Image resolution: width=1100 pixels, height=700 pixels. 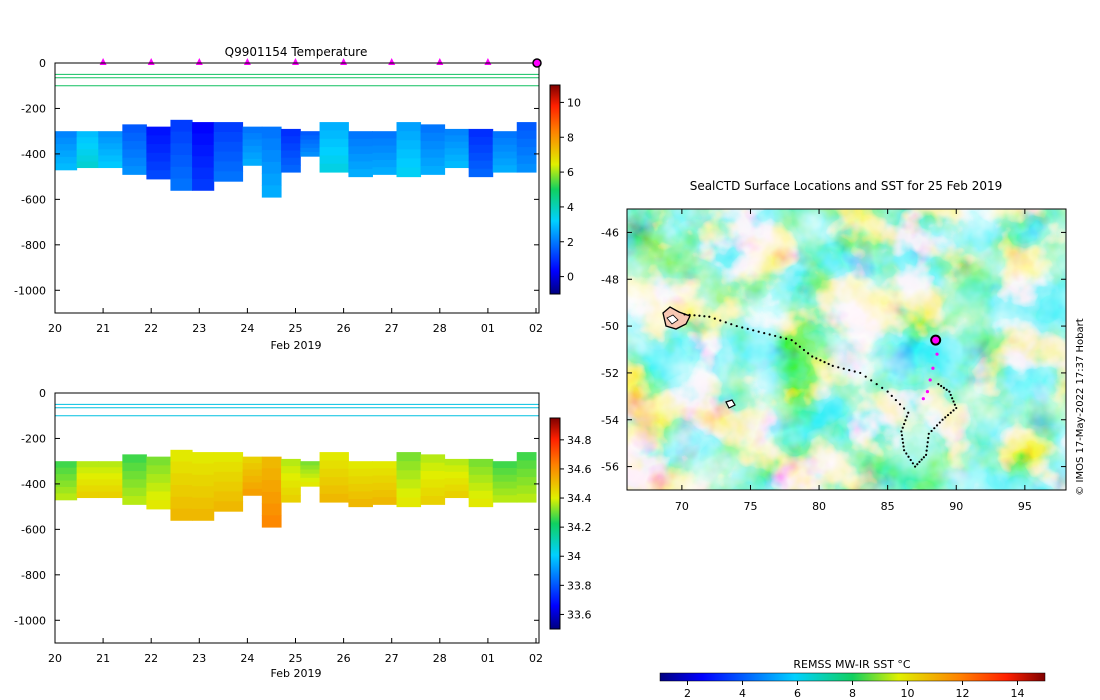 I want to click on x-tick-label: 21, so click(x=103, y=658).